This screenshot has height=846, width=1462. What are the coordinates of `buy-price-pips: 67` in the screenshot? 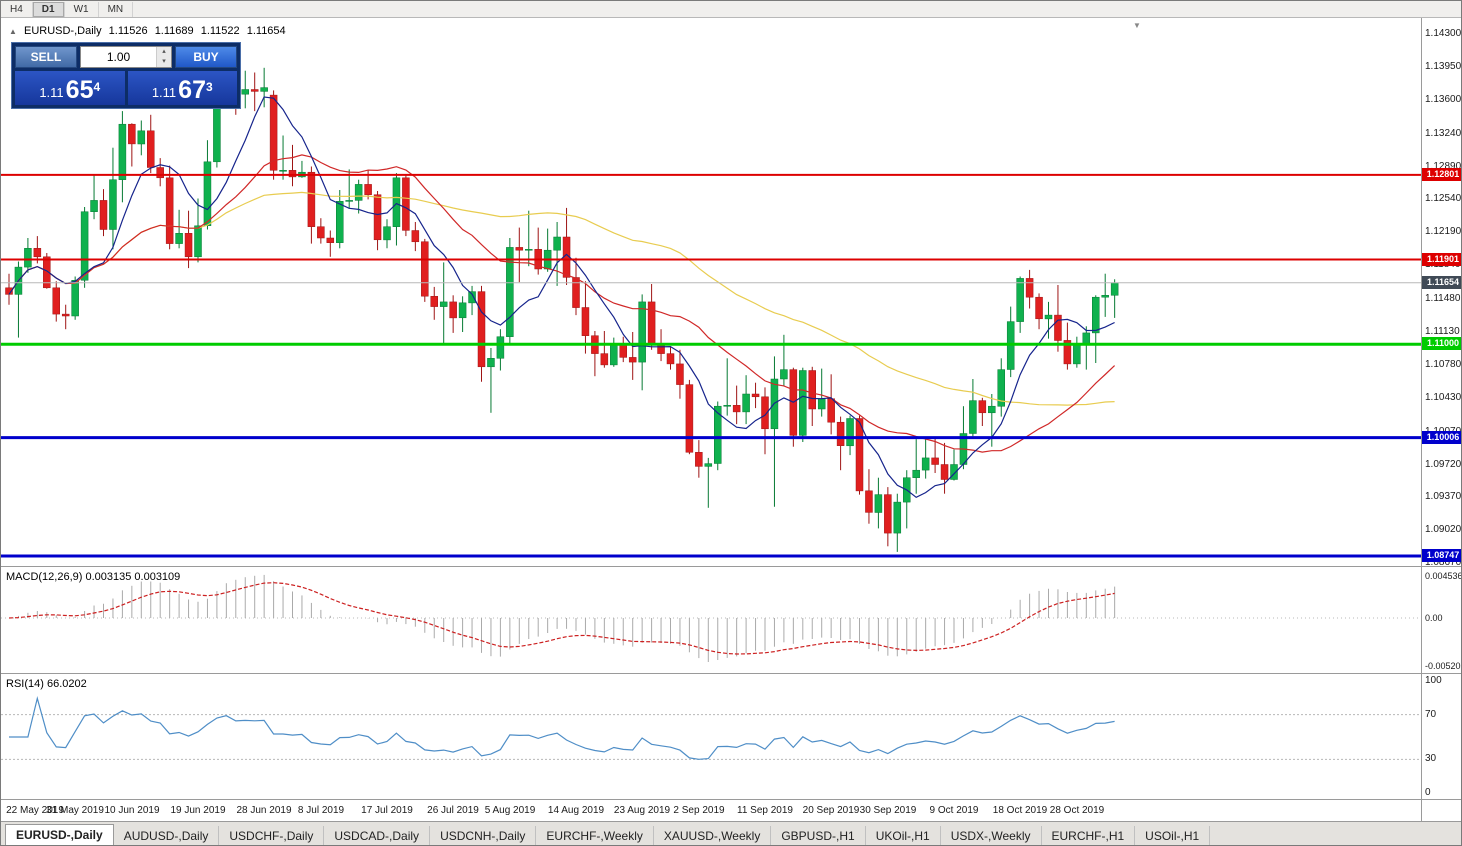 It's located at (192, 90).